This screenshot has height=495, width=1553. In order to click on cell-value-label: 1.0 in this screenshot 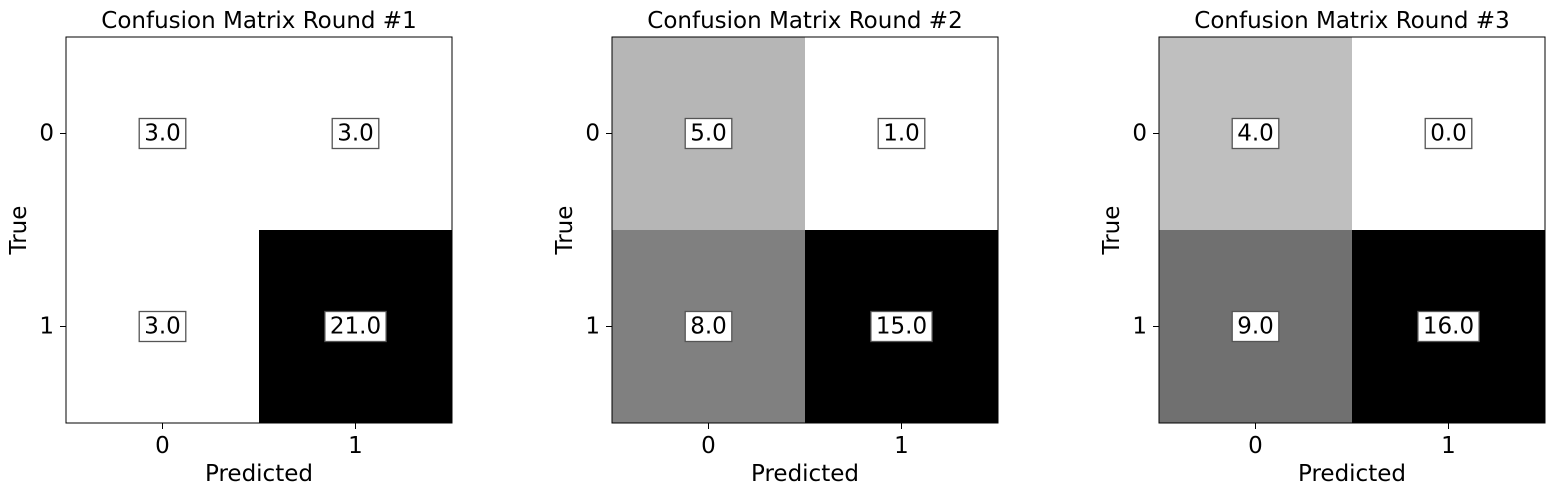, I will do `click(901, 134)`.